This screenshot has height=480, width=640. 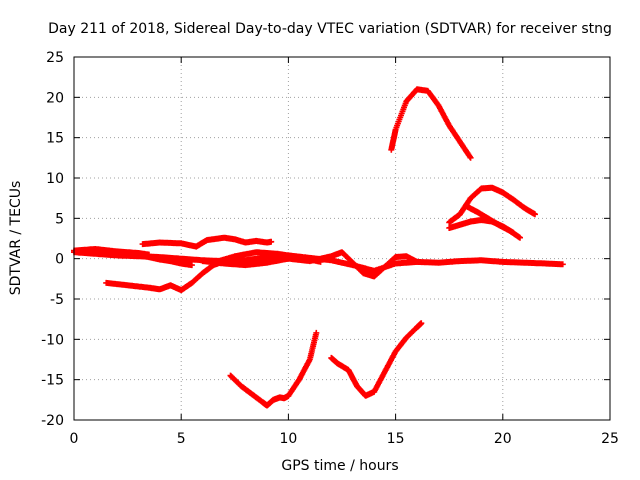 I want to click on x-tick-label: 5, so click(x=181, y=439).